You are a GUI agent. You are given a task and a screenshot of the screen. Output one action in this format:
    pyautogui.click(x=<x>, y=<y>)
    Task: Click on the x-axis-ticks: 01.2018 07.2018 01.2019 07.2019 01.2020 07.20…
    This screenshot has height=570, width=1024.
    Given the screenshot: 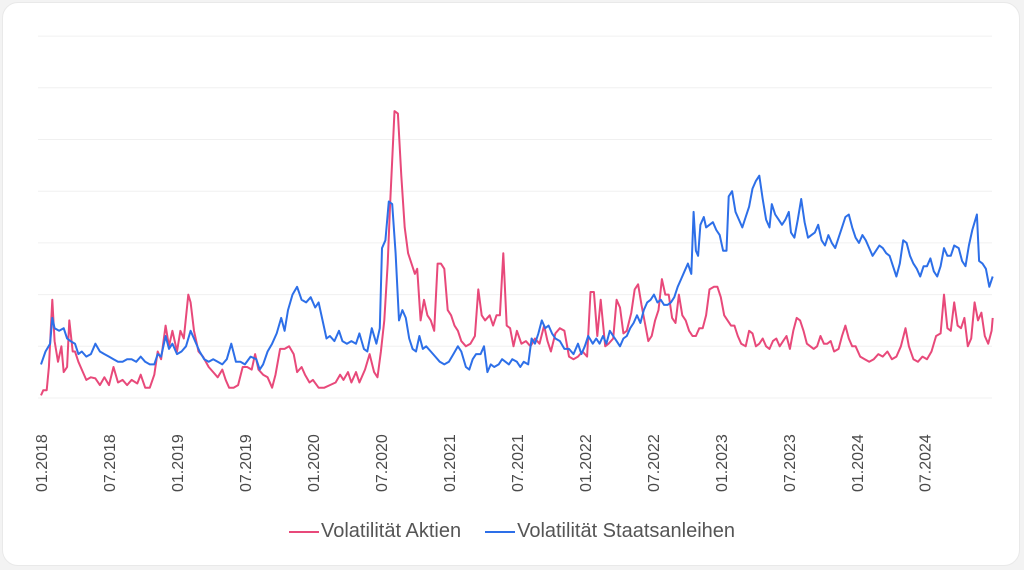 What is the action you would take?
    pyautogui.click(x=484, y=463)
    